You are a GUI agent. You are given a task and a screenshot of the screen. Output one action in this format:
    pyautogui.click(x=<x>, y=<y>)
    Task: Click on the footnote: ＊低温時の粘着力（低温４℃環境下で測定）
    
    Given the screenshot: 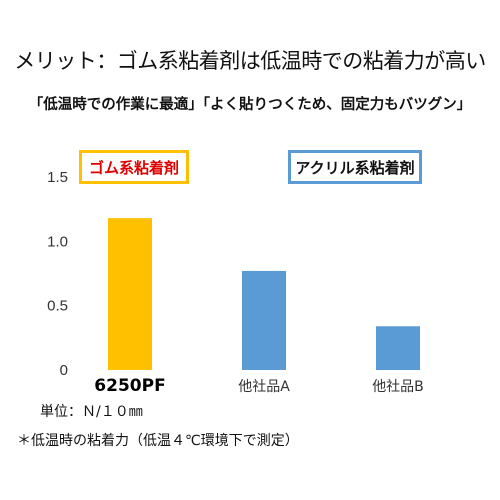 What is the action you would take?
    pyautogui.click(x=158, y=441)
    